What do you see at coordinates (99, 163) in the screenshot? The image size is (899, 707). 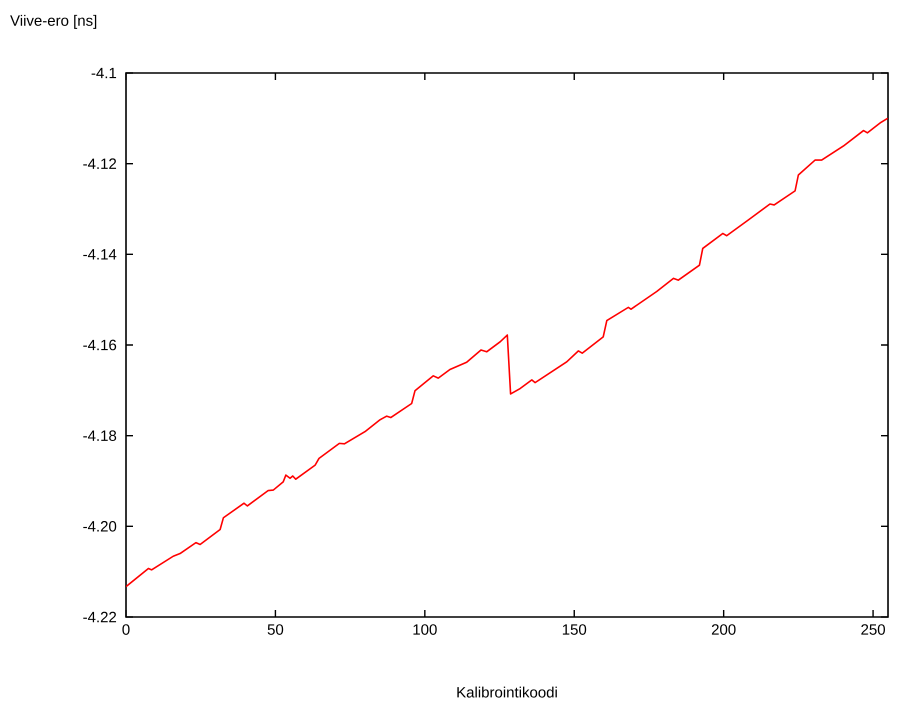 I see `y-tick-label: -4.12` at bounding box center [99, 163].